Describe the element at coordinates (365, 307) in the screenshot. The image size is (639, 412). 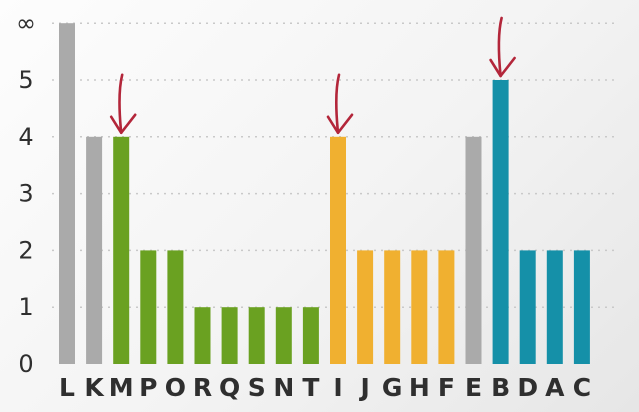
I see `bar-J` at that location.